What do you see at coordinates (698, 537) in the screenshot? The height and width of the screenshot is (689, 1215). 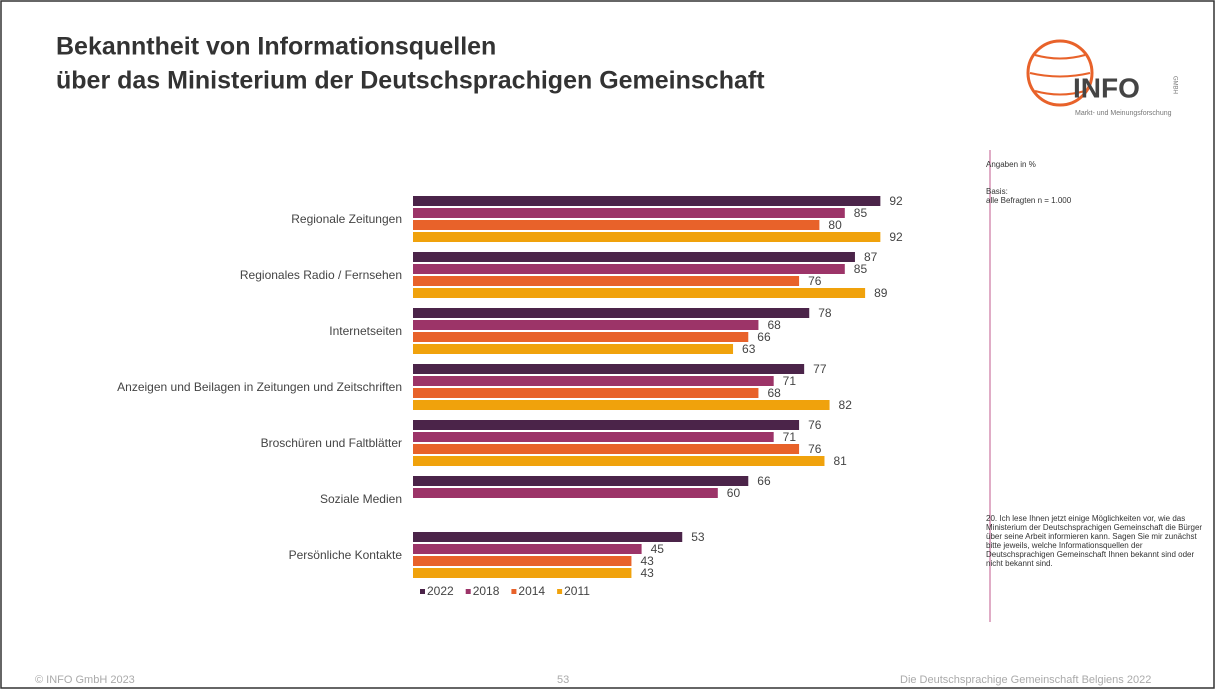 I see `value-label: 53` at bounding box center [698, 537].